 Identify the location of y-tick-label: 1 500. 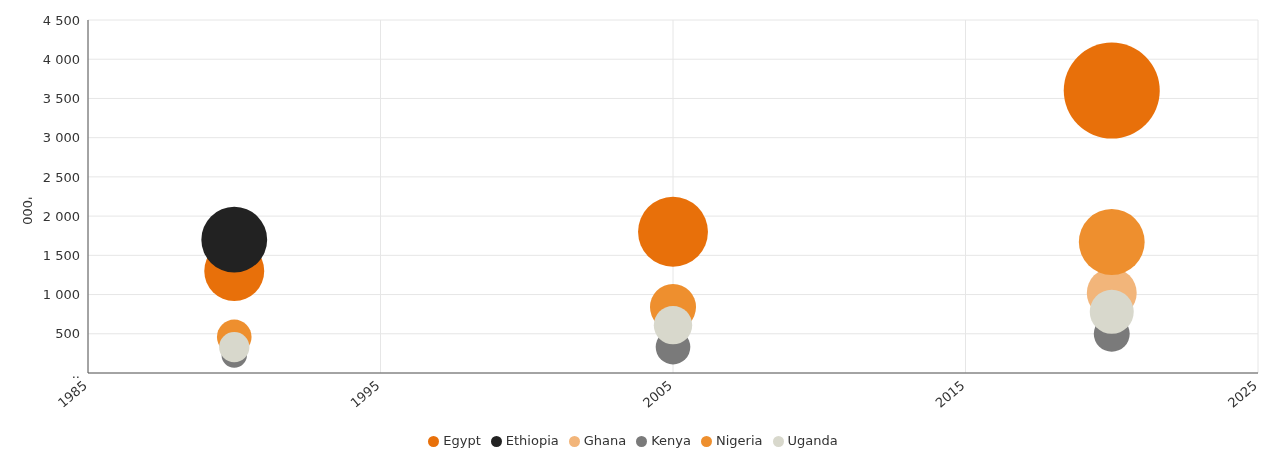
(61, 255).